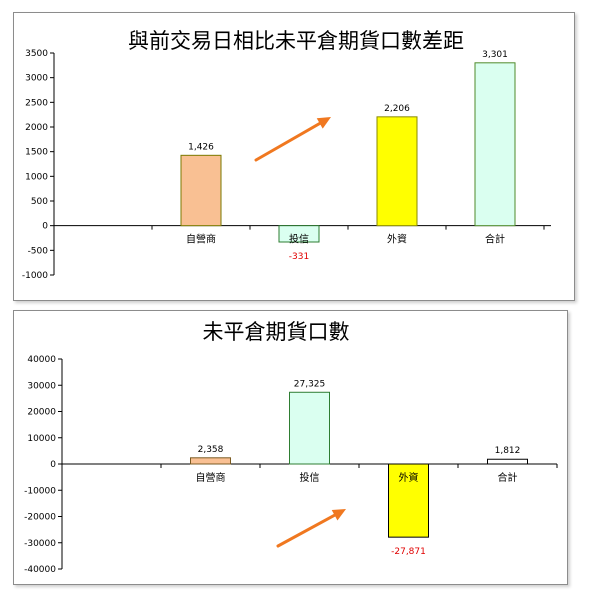 The image size is (589, 600). I want to click on data-label: 2,206, so click(397, 109).